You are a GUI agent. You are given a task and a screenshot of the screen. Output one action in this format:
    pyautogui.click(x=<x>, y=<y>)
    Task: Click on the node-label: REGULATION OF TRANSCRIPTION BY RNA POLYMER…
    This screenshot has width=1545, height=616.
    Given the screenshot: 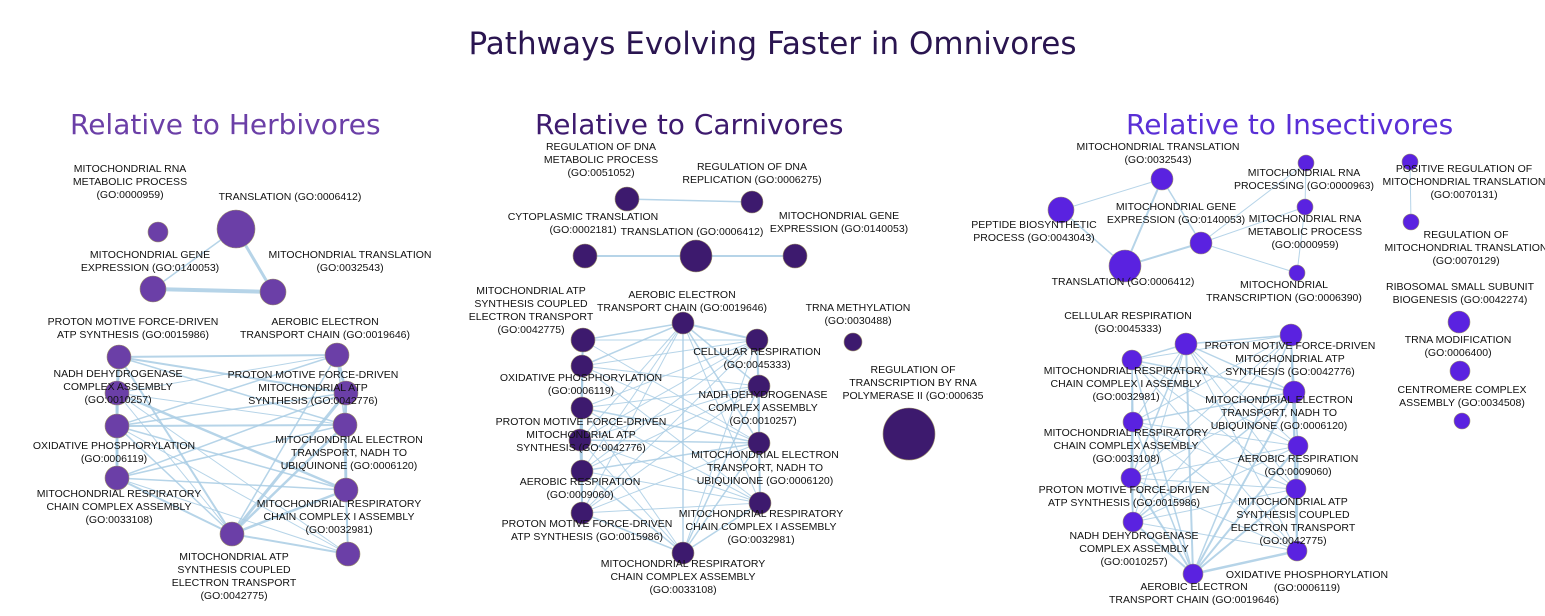 What is the action you would take?
    pyautogui.click(x=912, y=383)
    